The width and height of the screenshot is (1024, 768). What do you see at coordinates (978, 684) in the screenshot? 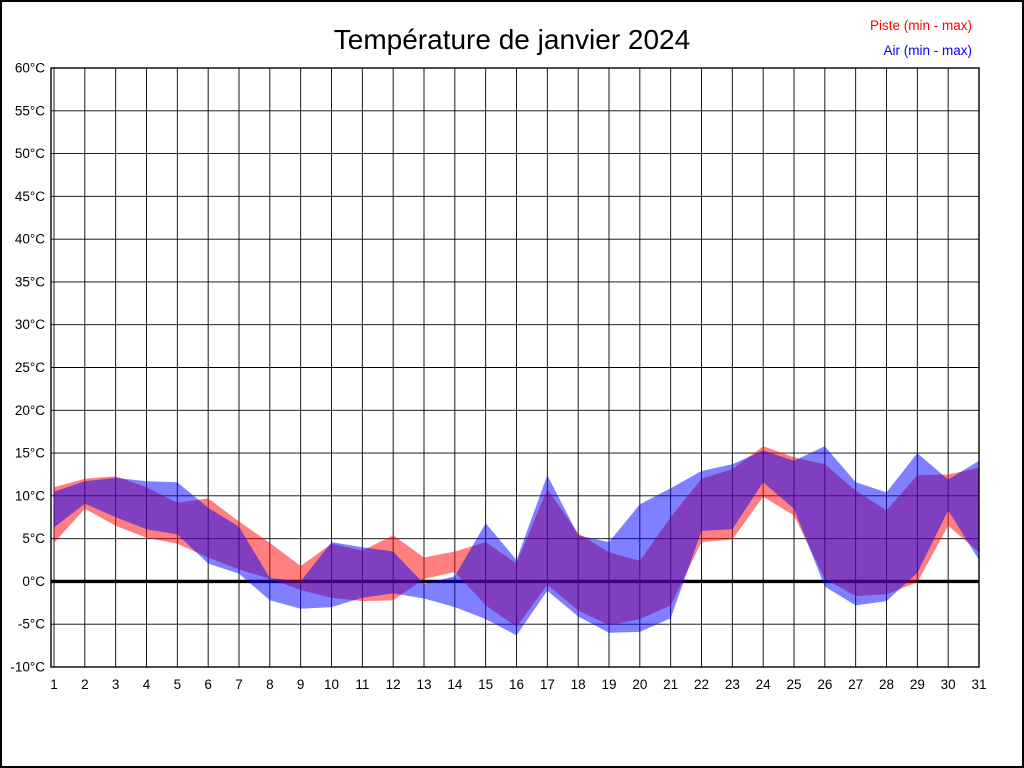
I see `x-tick-label: 31` at bounding box center [978, 684].